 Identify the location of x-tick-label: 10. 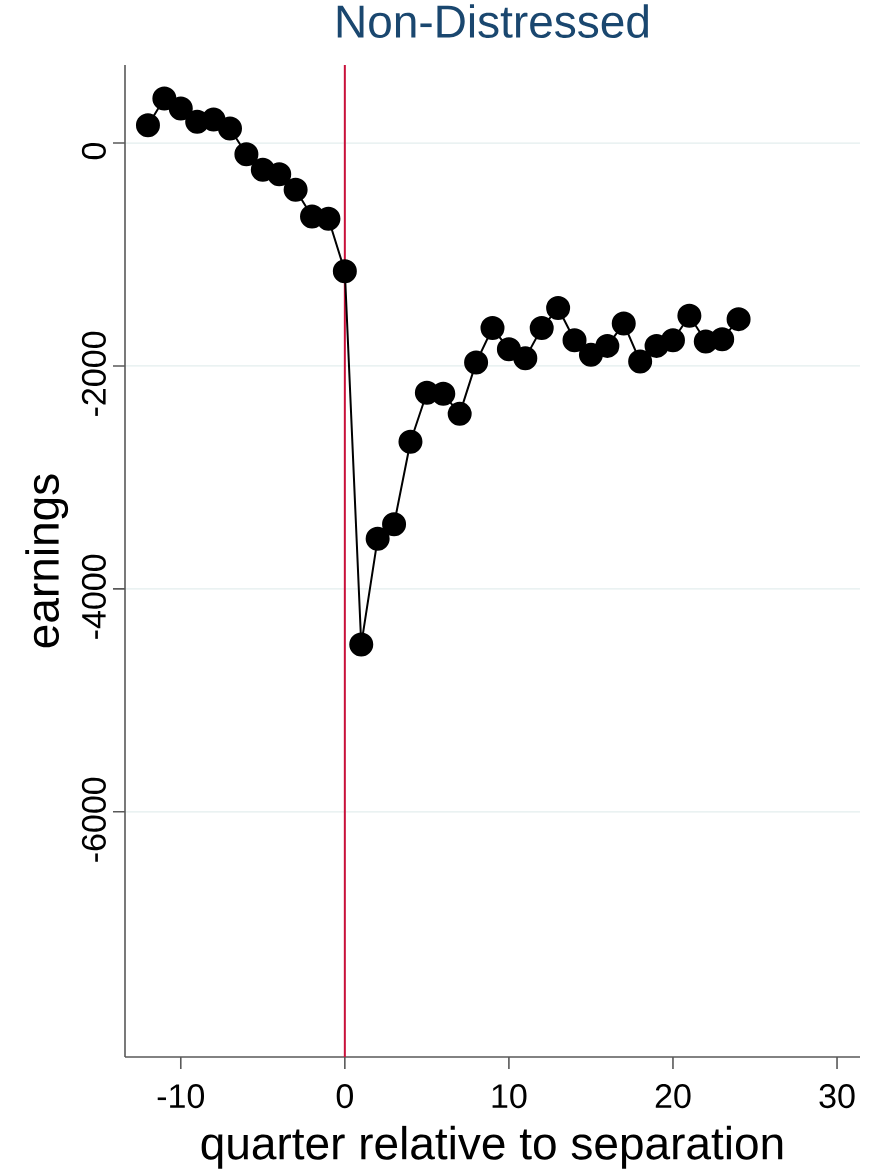
(509, 1096).